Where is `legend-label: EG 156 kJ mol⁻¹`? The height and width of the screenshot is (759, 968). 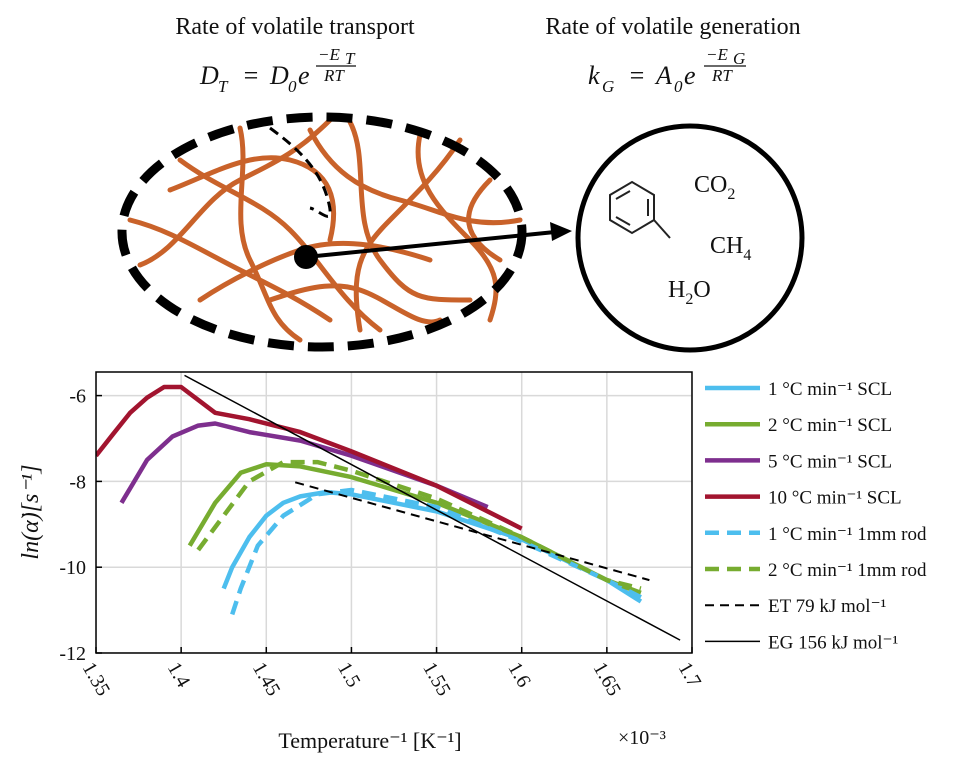 legend-label: EG 156 kJ mol⁻¹ is located at coordinates (833, 642).